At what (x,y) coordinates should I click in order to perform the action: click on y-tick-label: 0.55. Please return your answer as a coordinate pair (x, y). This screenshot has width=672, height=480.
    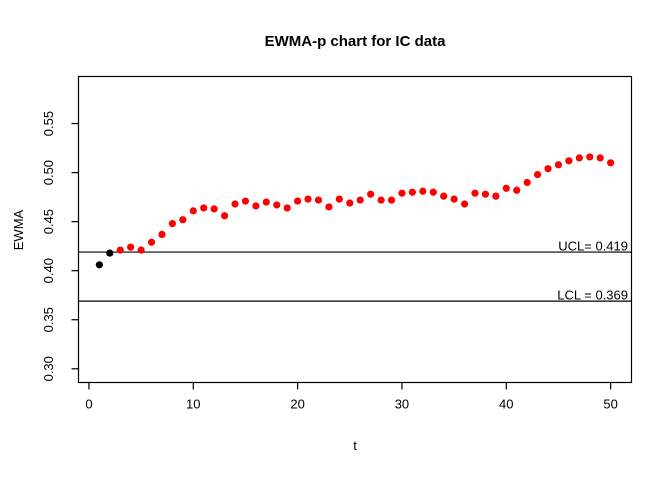
    Looking at the image, I should click on (48, 123).